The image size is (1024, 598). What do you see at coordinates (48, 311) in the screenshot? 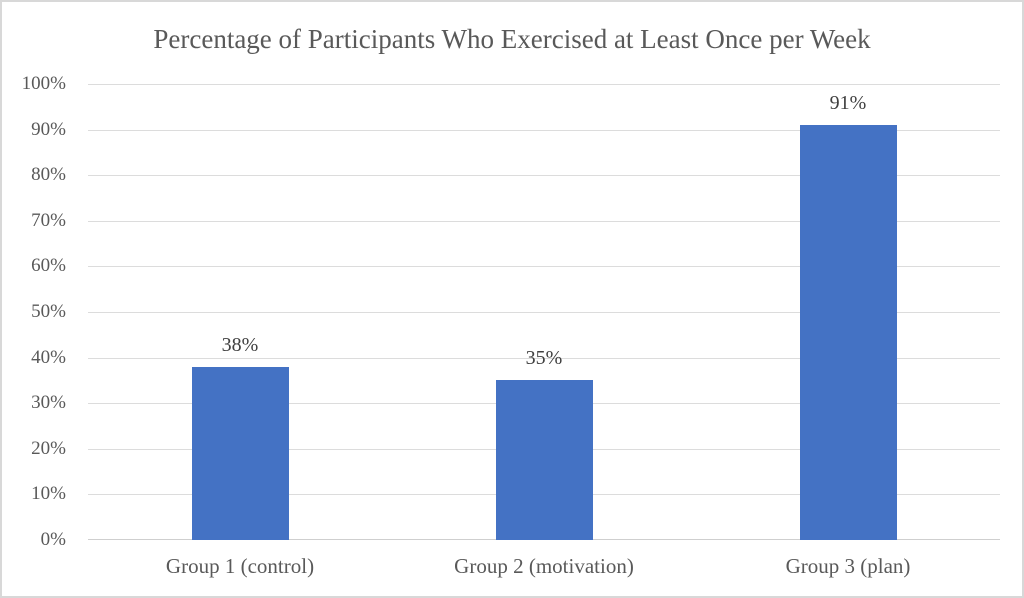
I see `y-tick-label: 50%` at bounding box center [48, 311].